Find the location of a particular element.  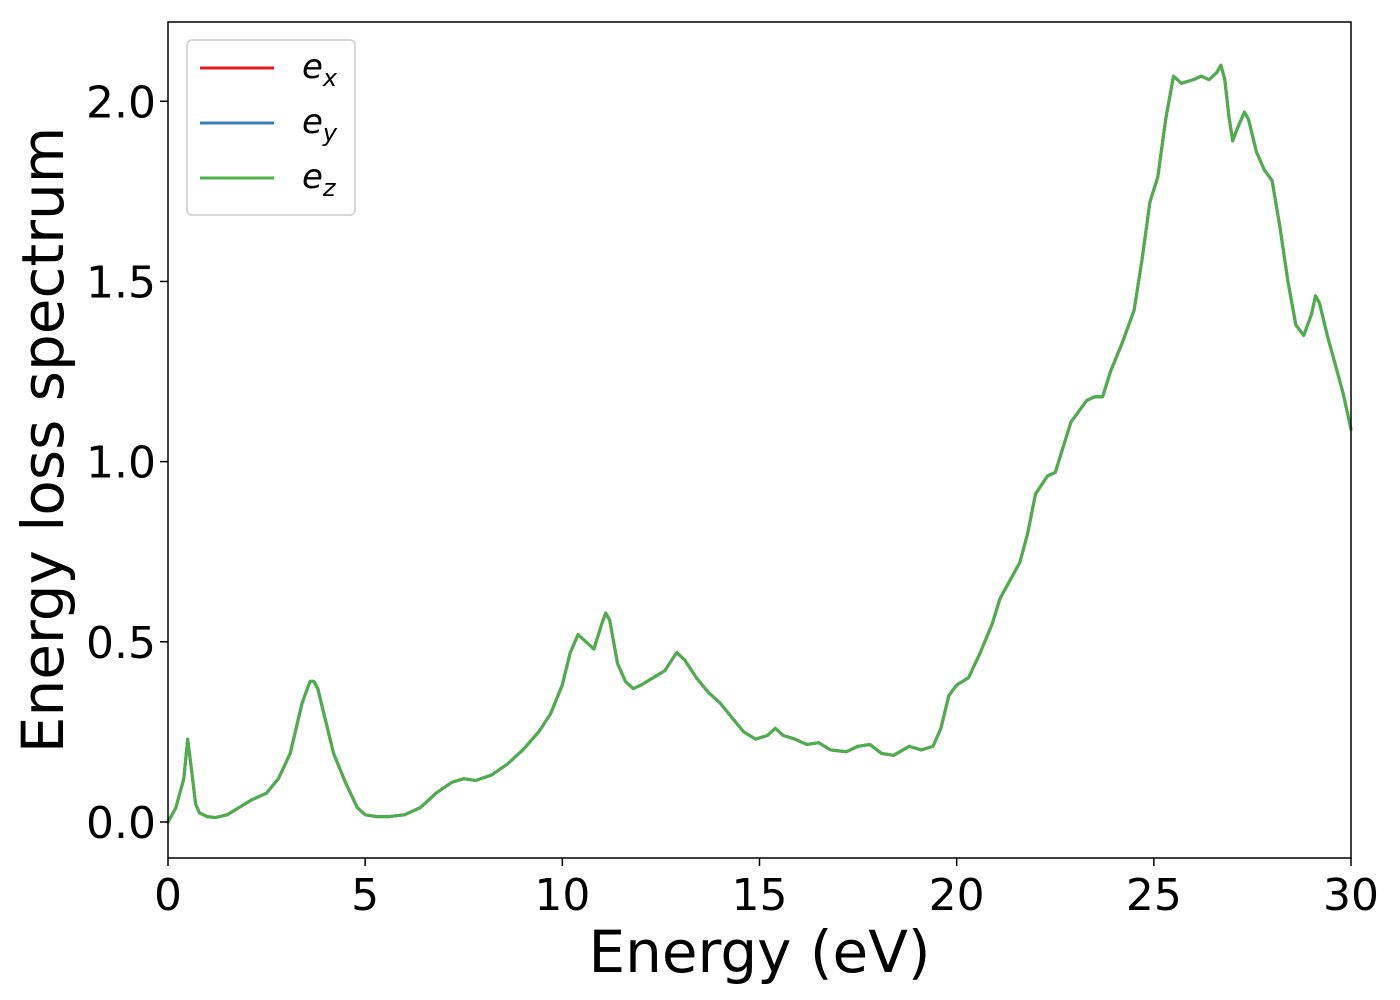

x-tick-label: 25 is located at coordinates (1154, 895).